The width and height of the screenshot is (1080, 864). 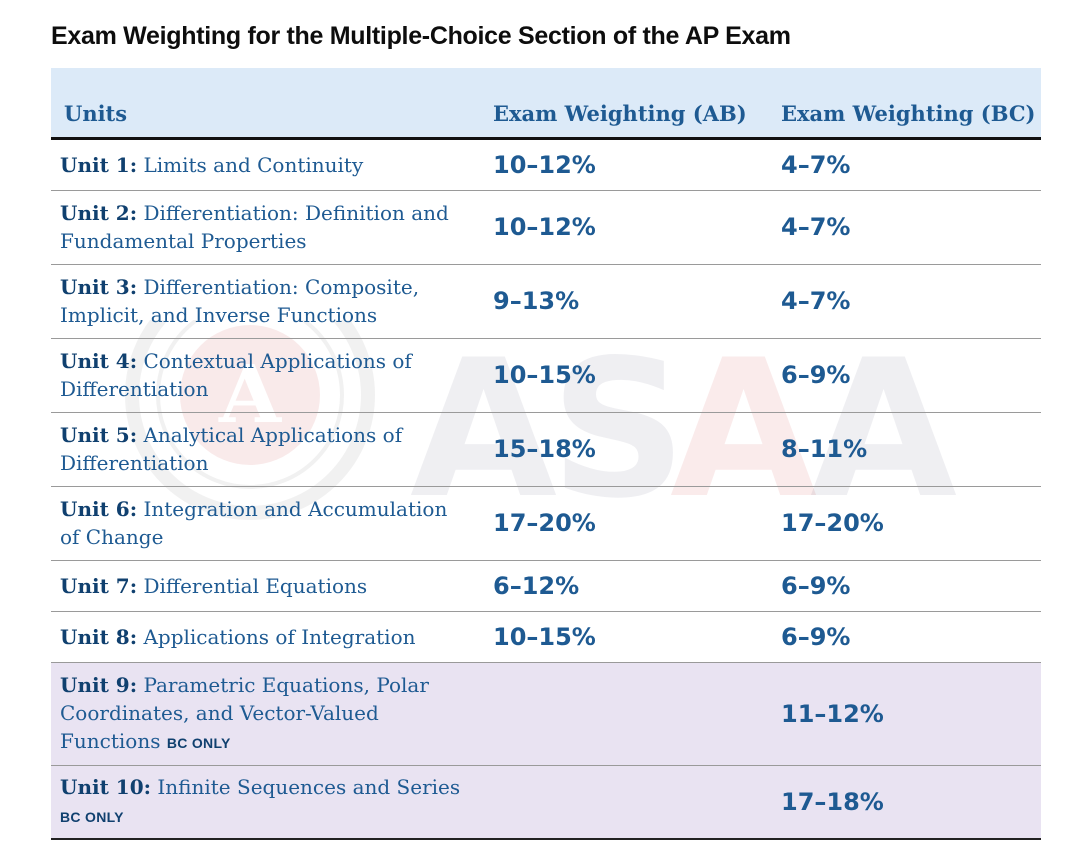 I want to click on unit-cell: Unit 7: Differential Equations, so click(x=266, y=586).